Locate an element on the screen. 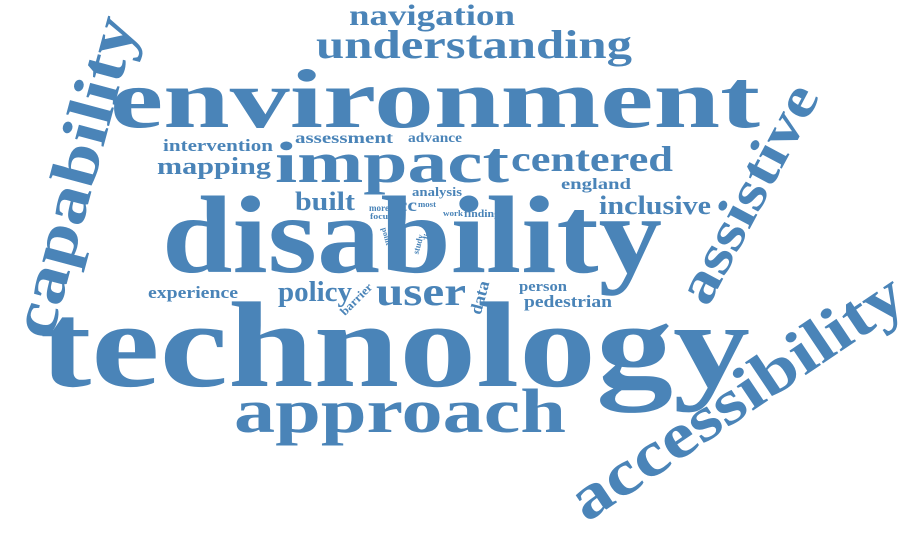  word-work: work is located at coordinates (453, 213).